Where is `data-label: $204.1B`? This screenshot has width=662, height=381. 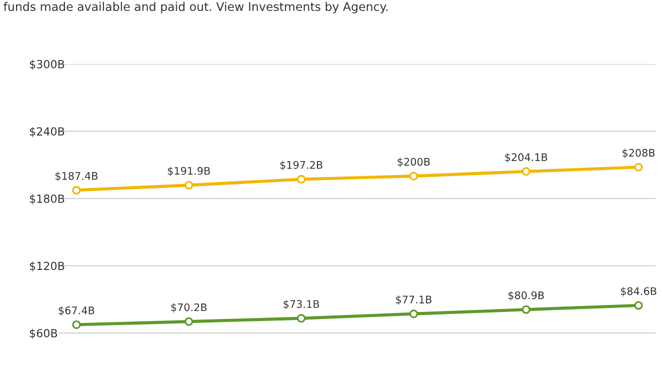 data-label: $204.1B is located at coordinates (526, 158).